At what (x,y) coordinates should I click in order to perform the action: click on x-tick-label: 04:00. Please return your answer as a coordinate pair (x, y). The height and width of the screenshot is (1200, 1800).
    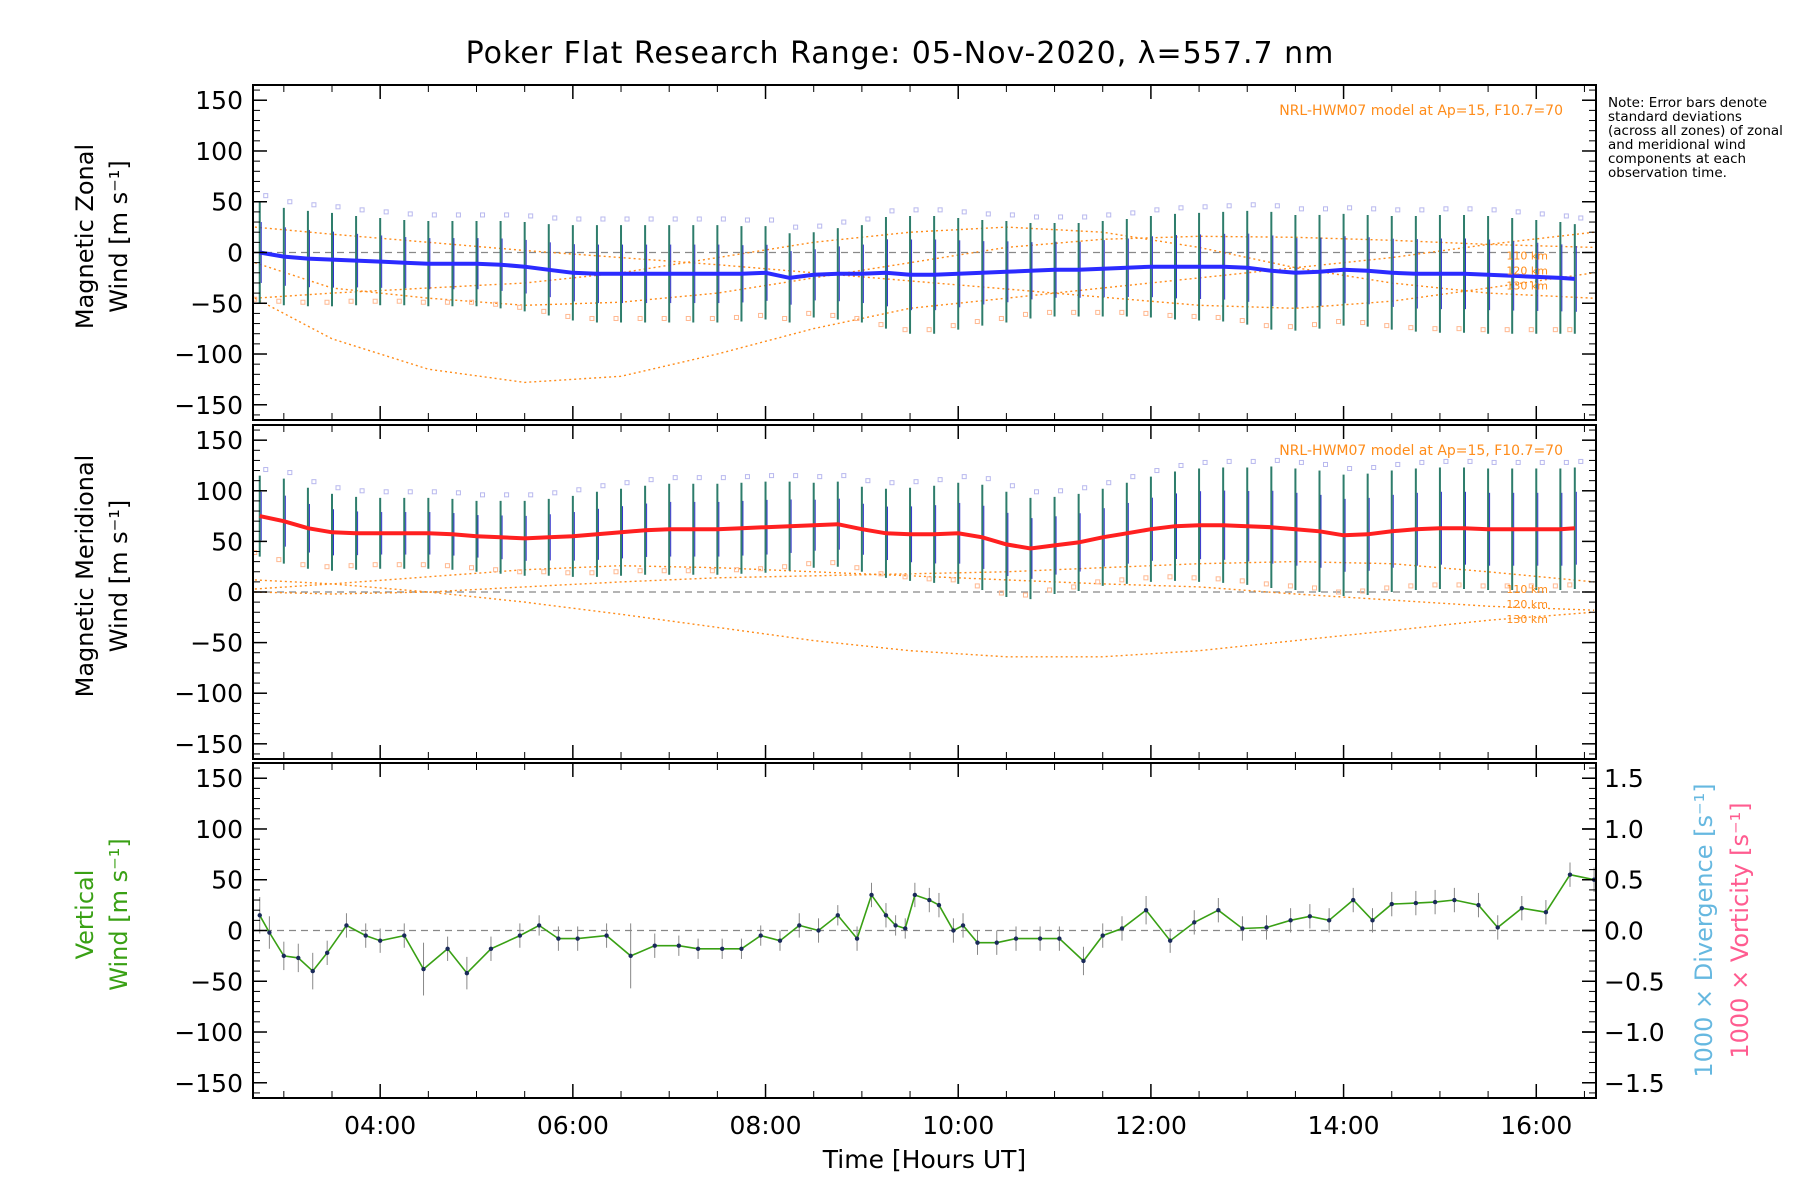
    Looking at the image, I should click on (380, 1125).